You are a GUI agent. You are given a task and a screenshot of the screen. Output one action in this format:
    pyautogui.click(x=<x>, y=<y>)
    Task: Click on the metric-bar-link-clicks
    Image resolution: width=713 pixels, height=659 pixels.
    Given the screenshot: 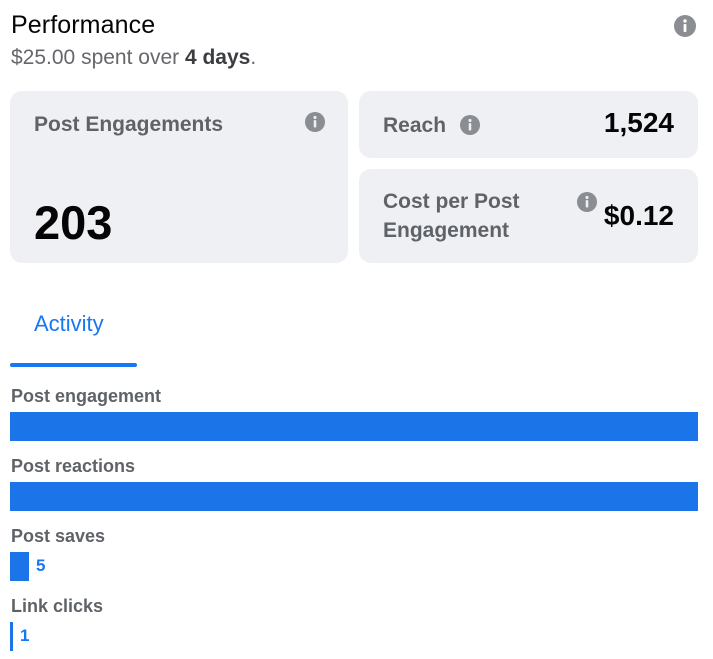 What is the action you would take?
    pyautogui.click(x=11, y=636)
    